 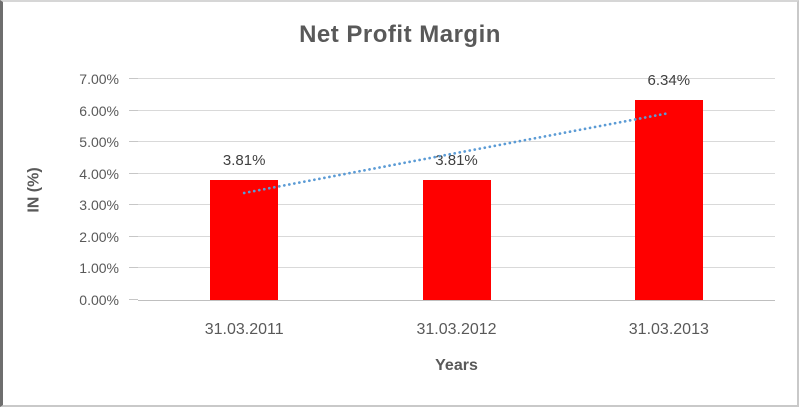 I want to click on y-axis-tick-label: 2.00%, so click(x=99, y=236).